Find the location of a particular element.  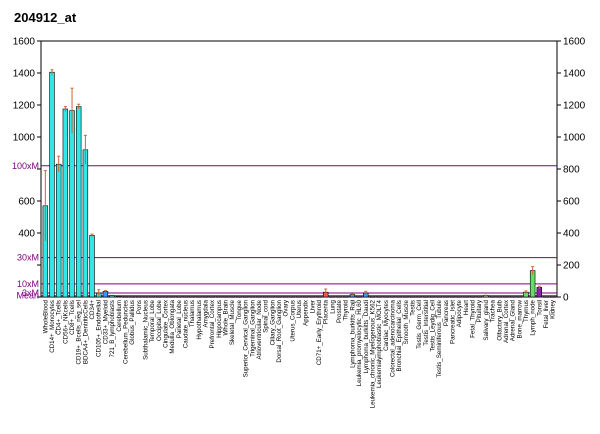

category-label: Lymphoma_burkitts_Raji is located at coordinates (352, 334).